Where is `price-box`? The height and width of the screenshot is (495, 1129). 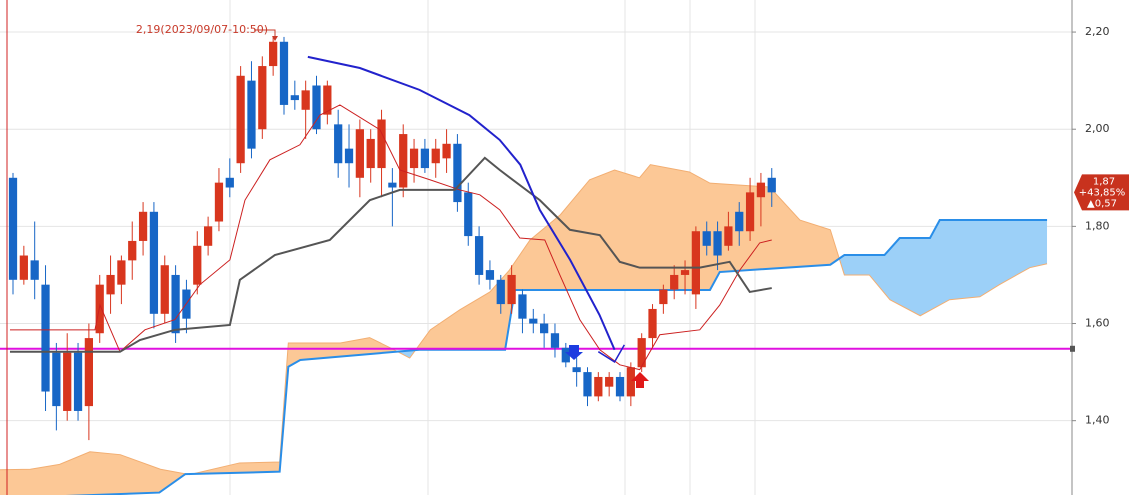 price-box is located at coordinates (1101, 192).